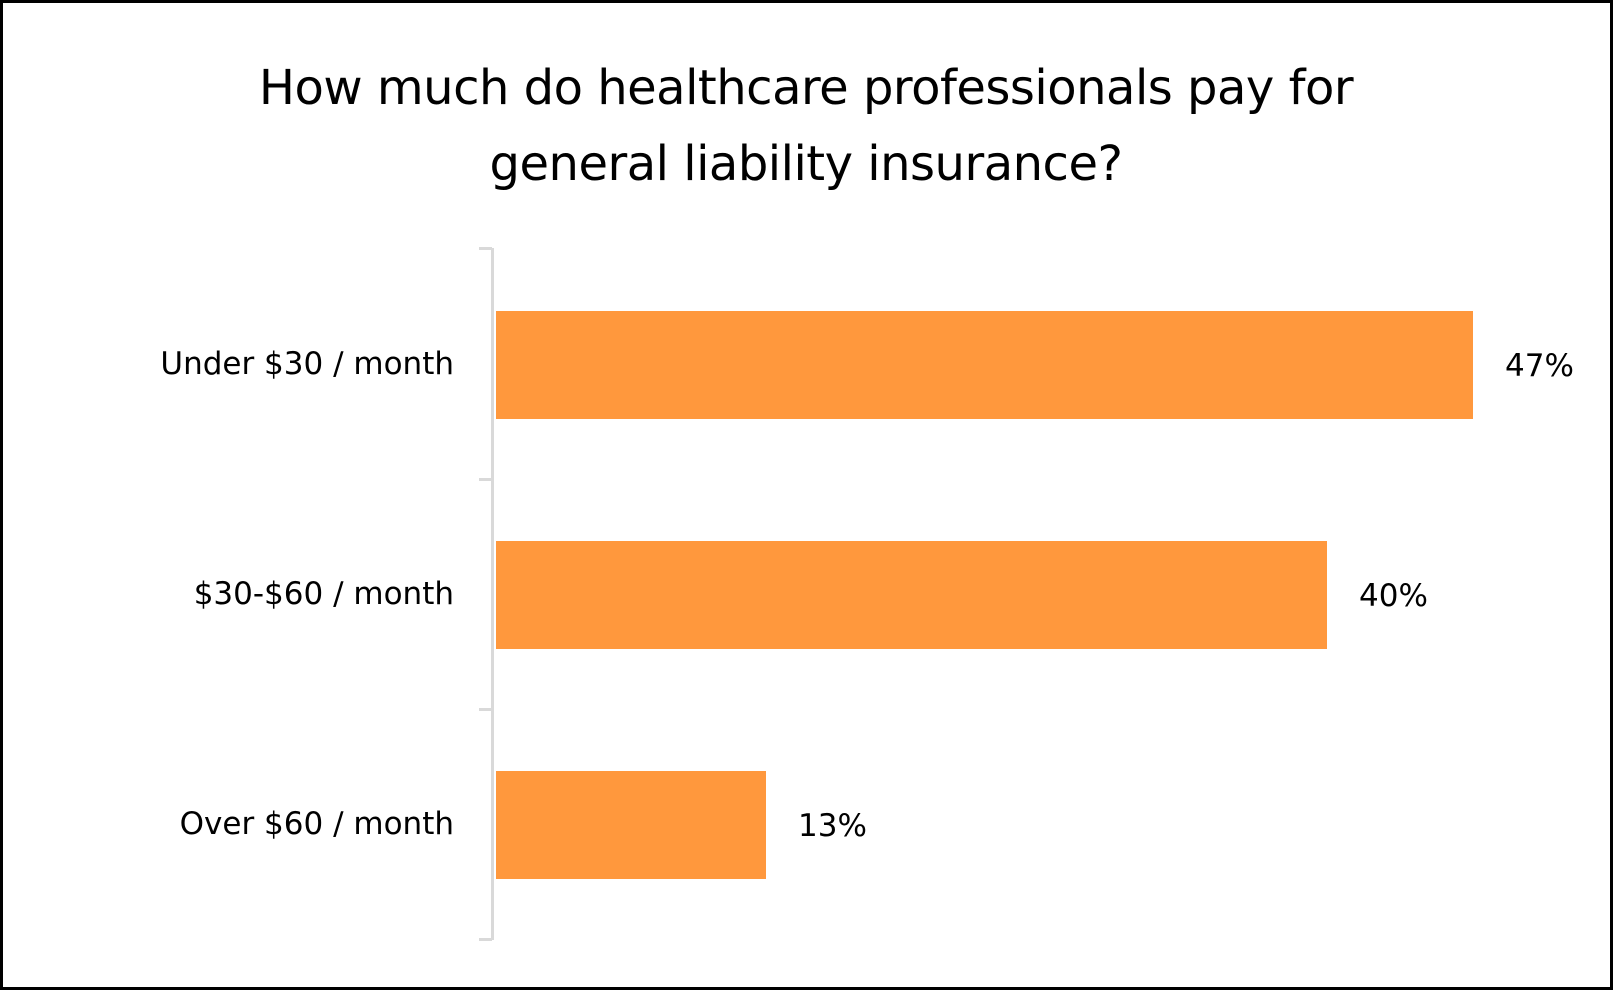 The width and height of the screenshot is (1615, 992). What do you see at coordinates (492, 594) in the screenshot?
I see `category-axis-line` at bounding box center [492, 594].